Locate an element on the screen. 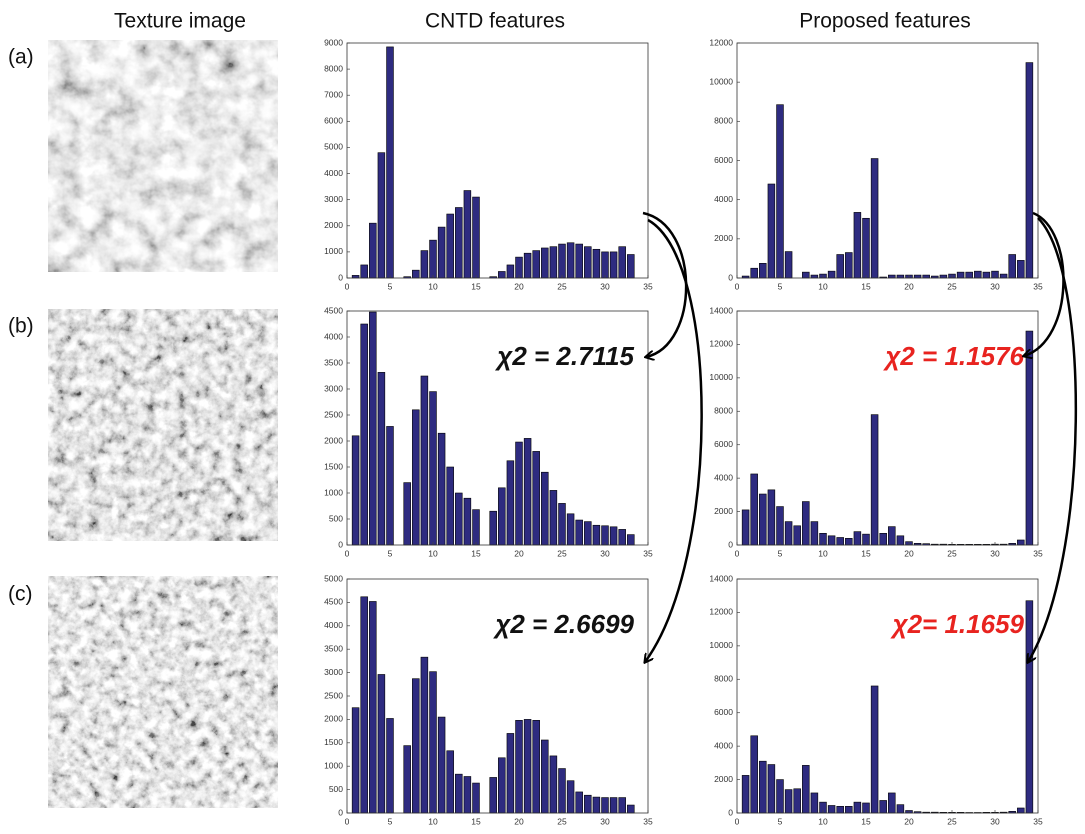 Image resolution: width=1085 pixels, height=834 pixels. y-tick-label: 2500 is located at coordinates (333, 695).